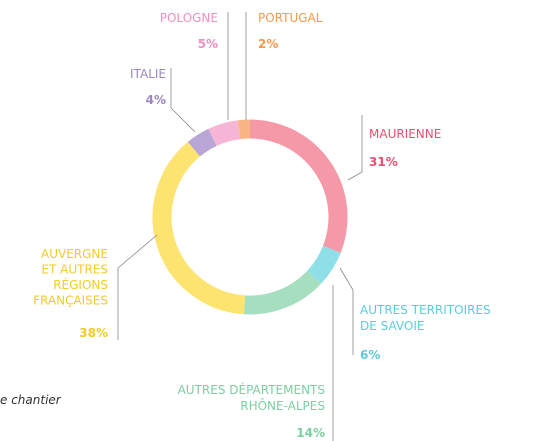 The height and width of the screenshot is (441, 533). I want to click on footnote: e chantier, so click(31, 400).